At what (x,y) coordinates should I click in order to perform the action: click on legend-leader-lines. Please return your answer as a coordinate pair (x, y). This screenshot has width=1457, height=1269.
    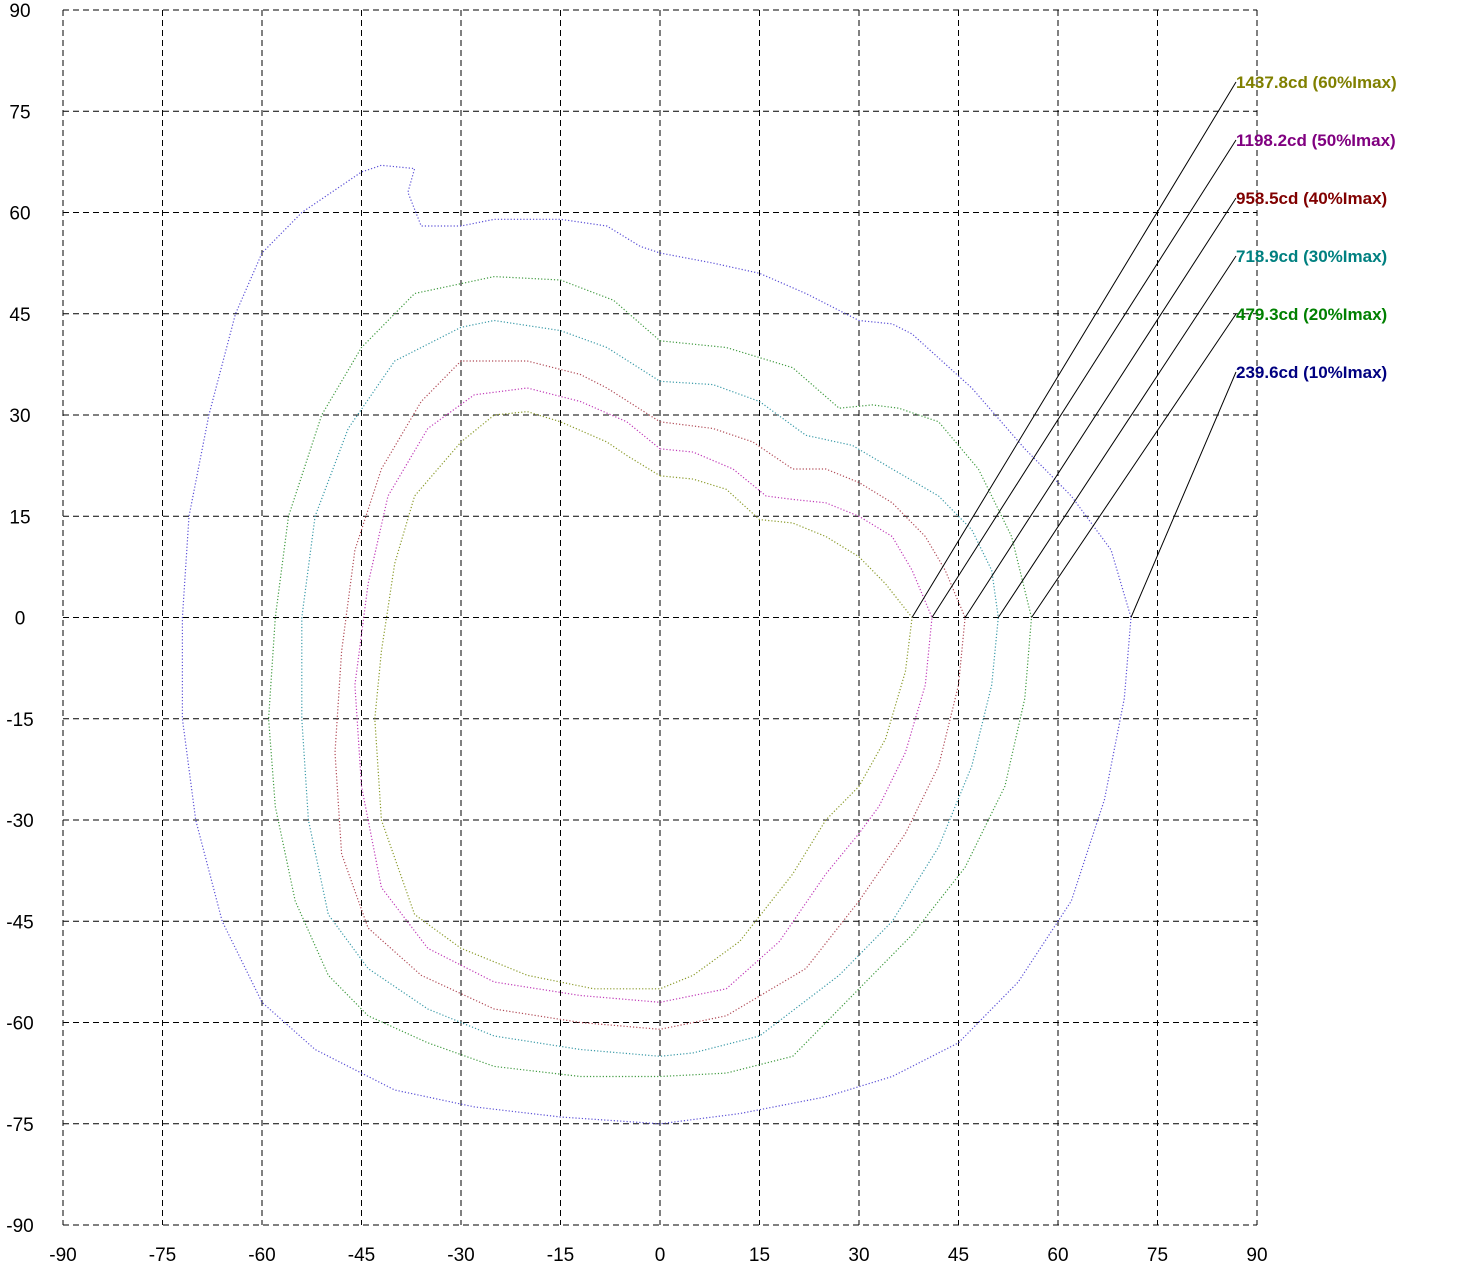
    Looking at the image, I should click on (1074, 349).